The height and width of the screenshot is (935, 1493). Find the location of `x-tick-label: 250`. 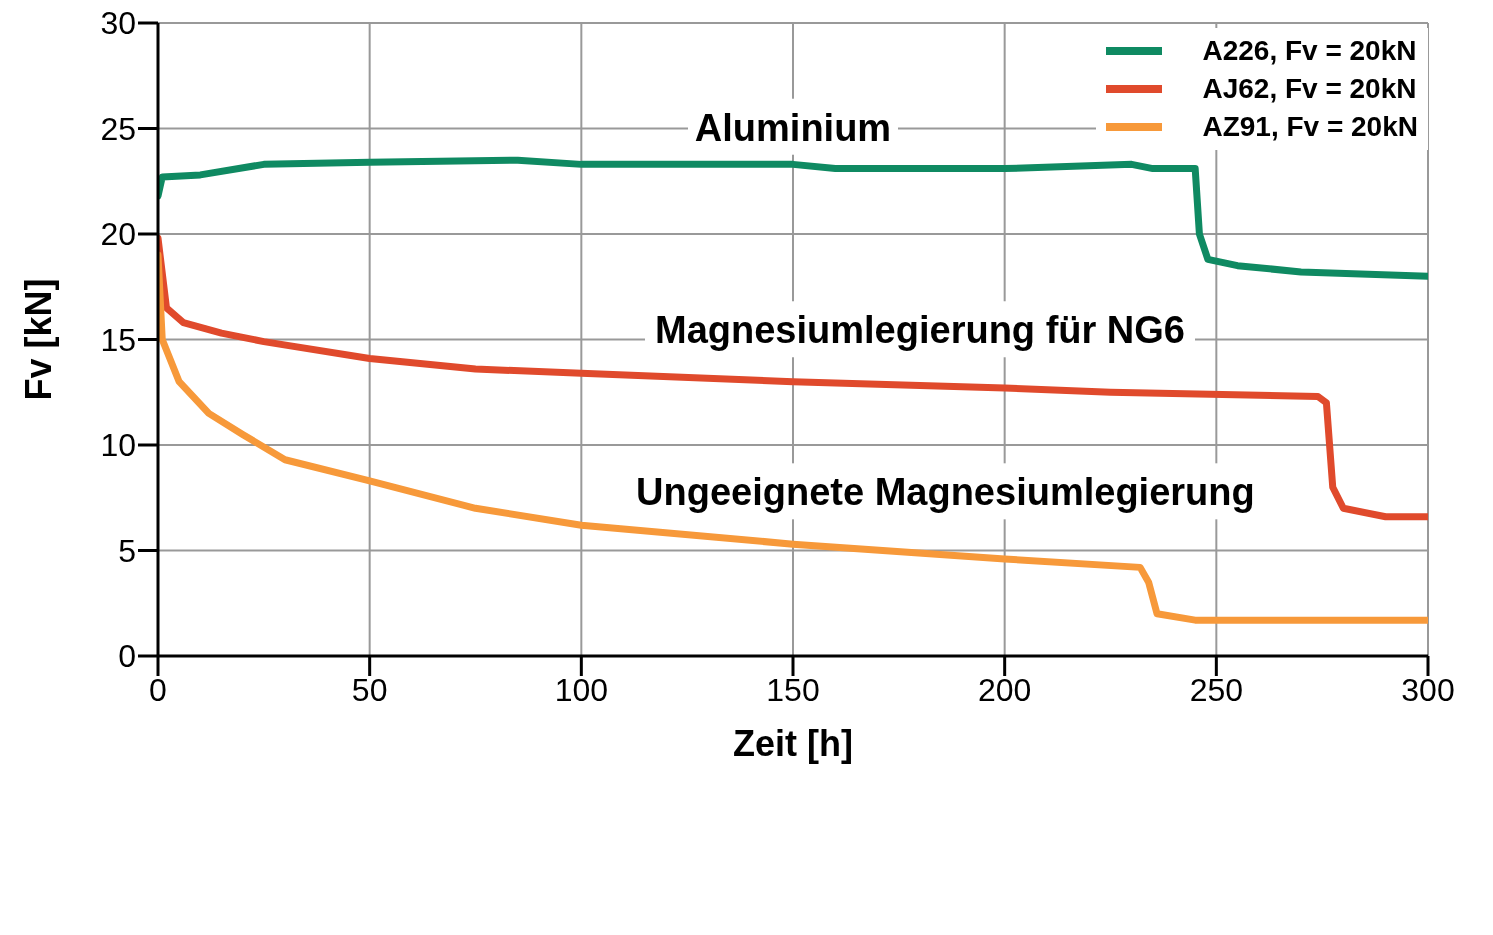

x-tick-label: 250 is located at coordinates (1216, 689).